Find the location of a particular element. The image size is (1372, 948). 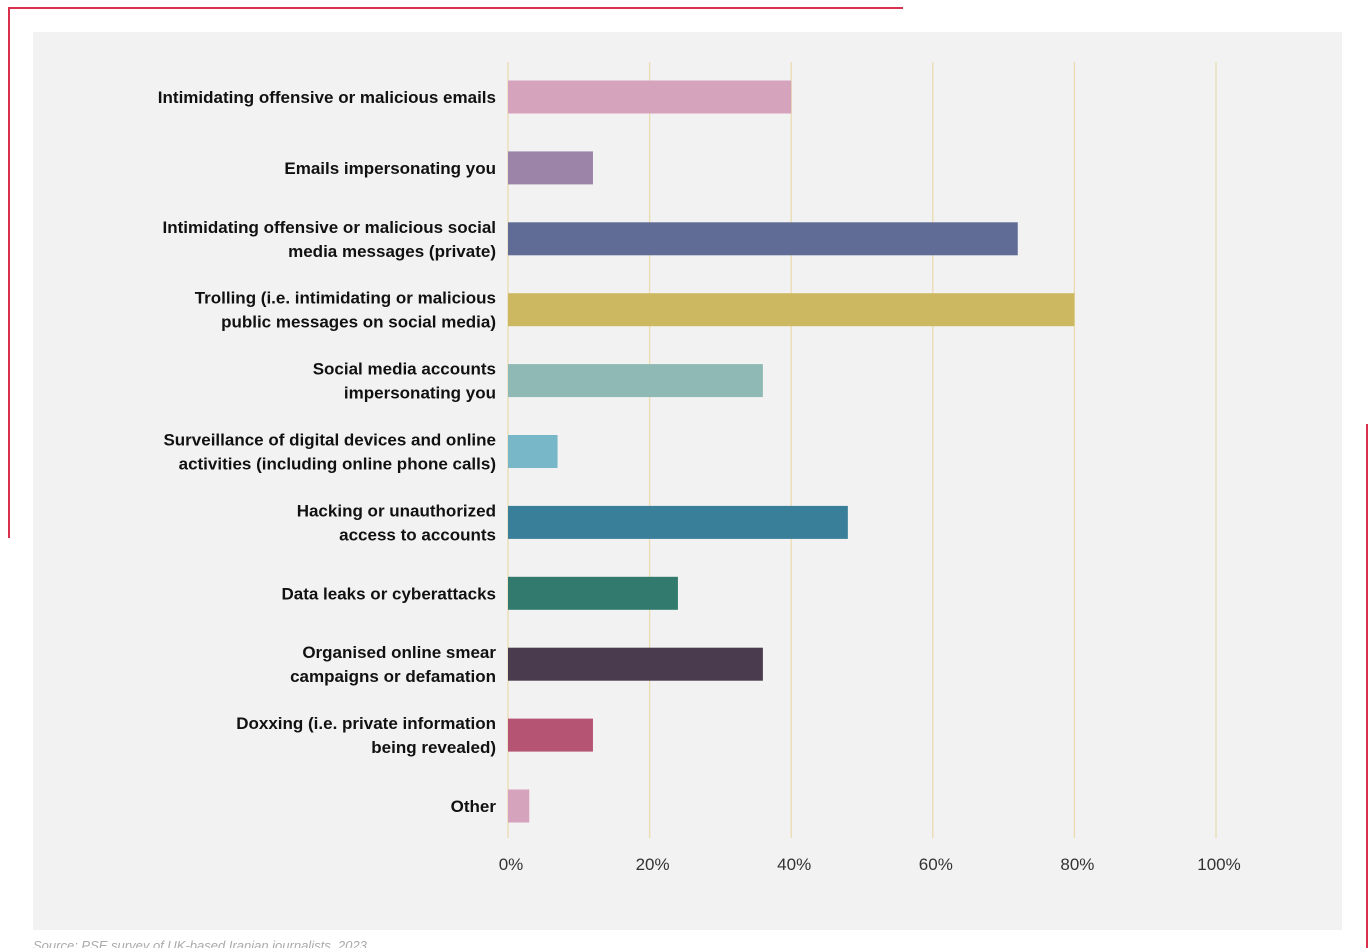

x-tick-label: 100% is located at coordinates (1218, 864).